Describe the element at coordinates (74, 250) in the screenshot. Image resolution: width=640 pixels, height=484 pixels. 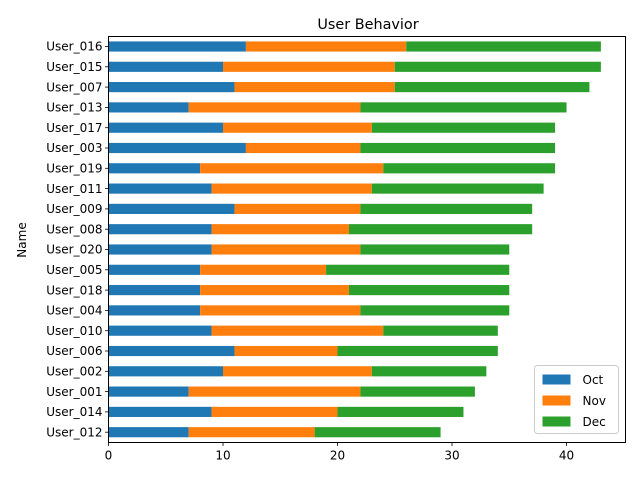
I see `y-tick-label: User_020` at that location.